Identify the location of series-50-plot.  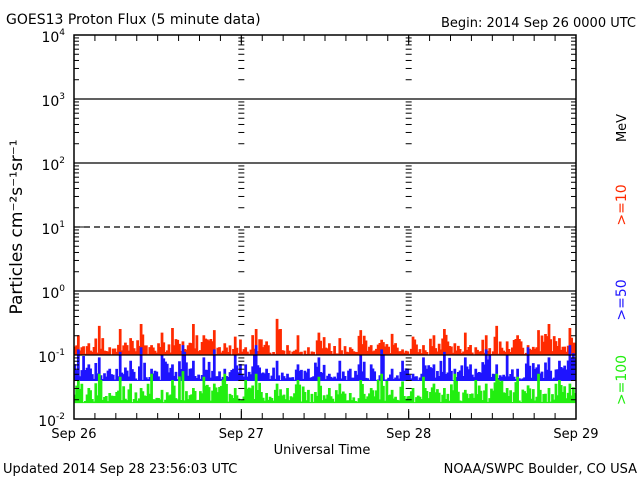
(325, 363).